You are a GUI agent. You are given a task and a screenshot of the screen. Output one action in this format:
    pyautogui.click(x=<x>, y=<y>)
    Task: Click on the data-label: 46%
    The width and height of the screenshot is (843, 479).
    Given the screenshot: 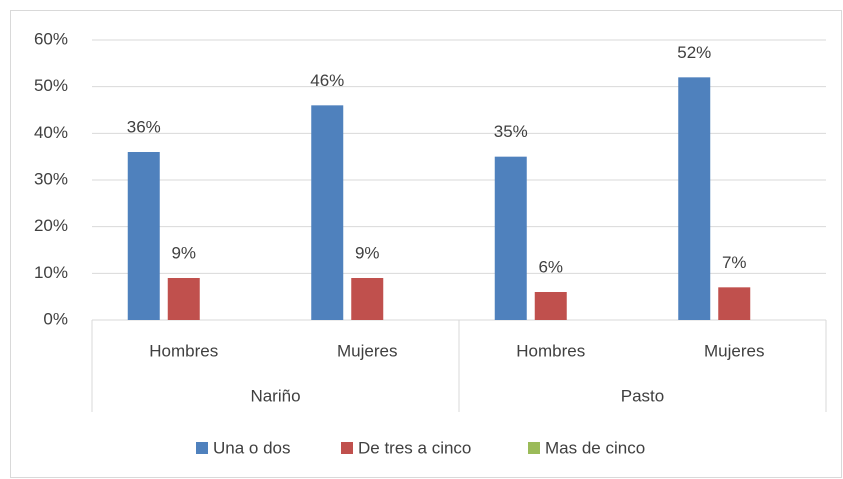 What is the action you would take?
    pyautogui.click(x=327, y=80)
    